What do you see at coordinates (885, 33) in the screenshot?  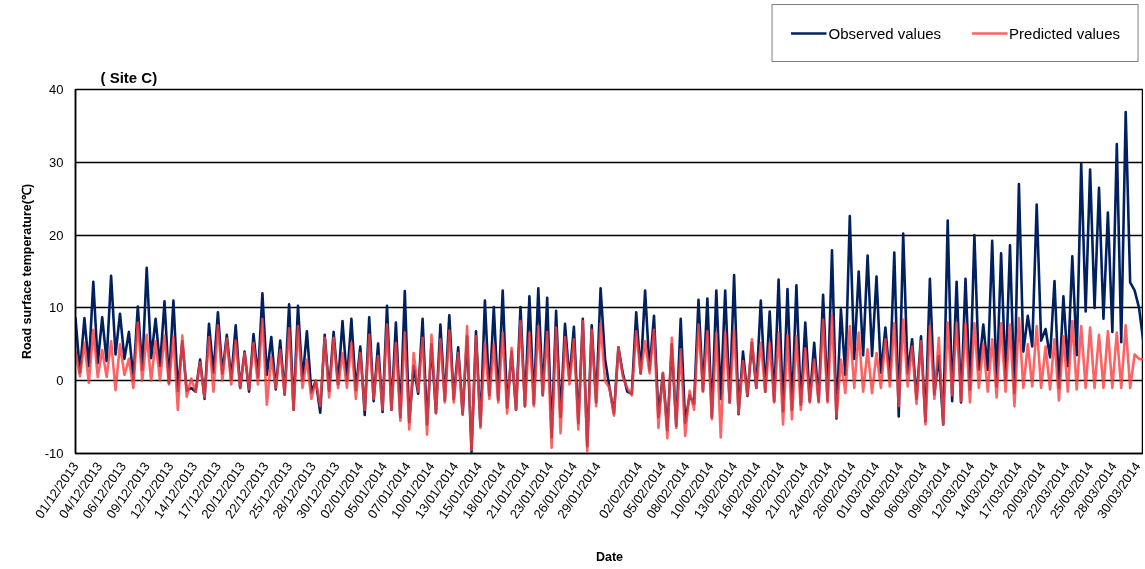 I see `legend-label: Observed values` at bounding box center [885, 33].